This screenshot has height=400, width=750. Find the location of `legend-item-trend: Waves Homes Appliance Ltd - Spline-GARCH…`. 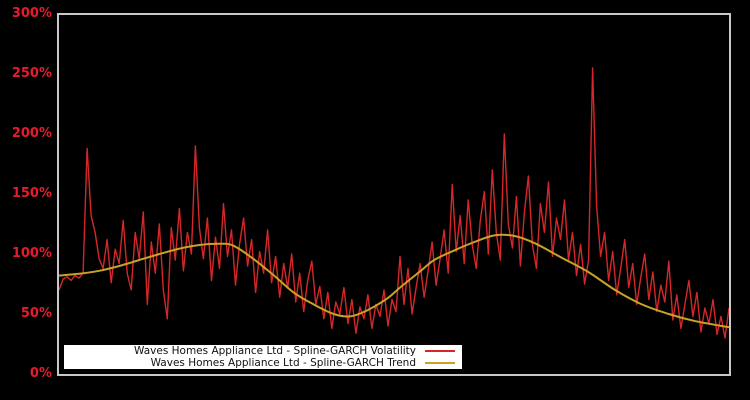

legend-item-trend: Waves Homes Appliance Ltd - Spline-GARCH… is located at coordinates (263, 363).